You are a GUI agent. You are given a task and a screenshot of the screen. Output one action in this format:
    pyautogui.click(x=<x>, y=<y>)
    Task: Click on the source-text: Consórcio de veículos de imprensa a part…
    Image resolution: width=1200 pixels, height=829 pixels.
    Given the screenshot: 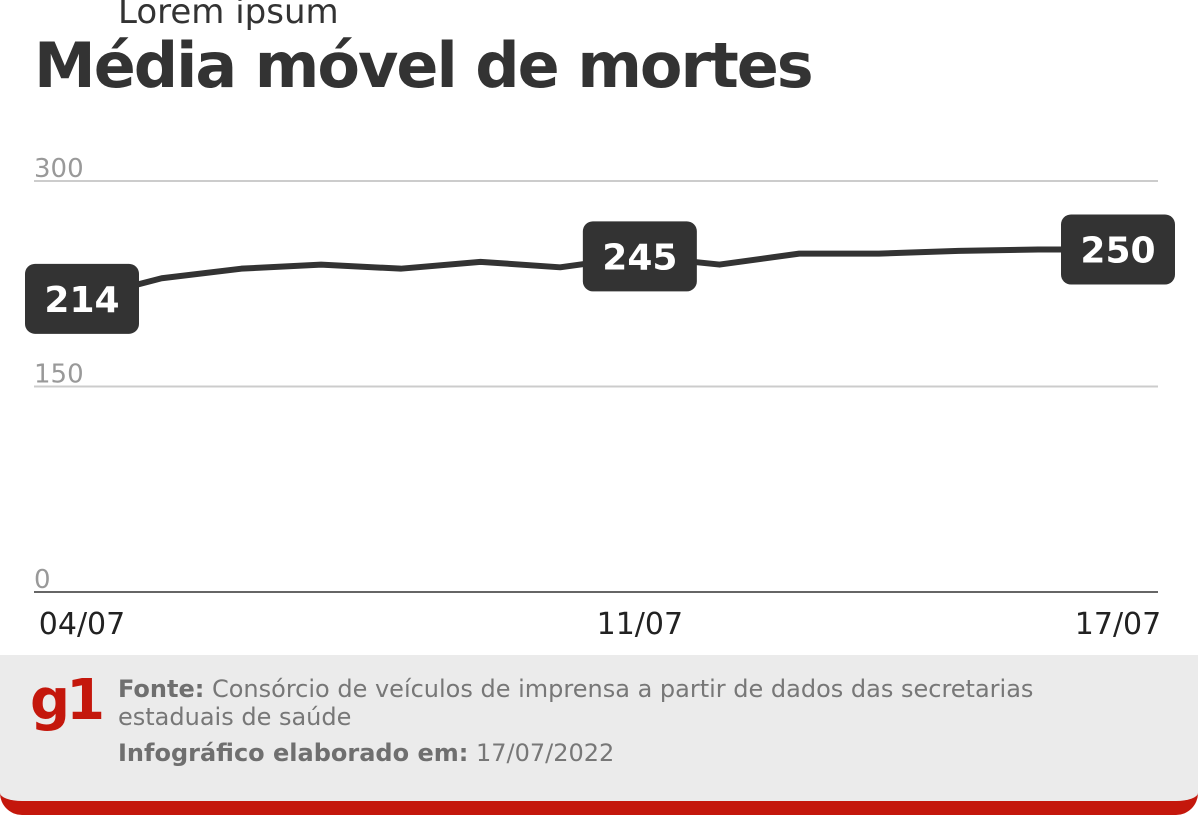 What is the action you would take?
    pyautogui.click(x=576, y=703)
    